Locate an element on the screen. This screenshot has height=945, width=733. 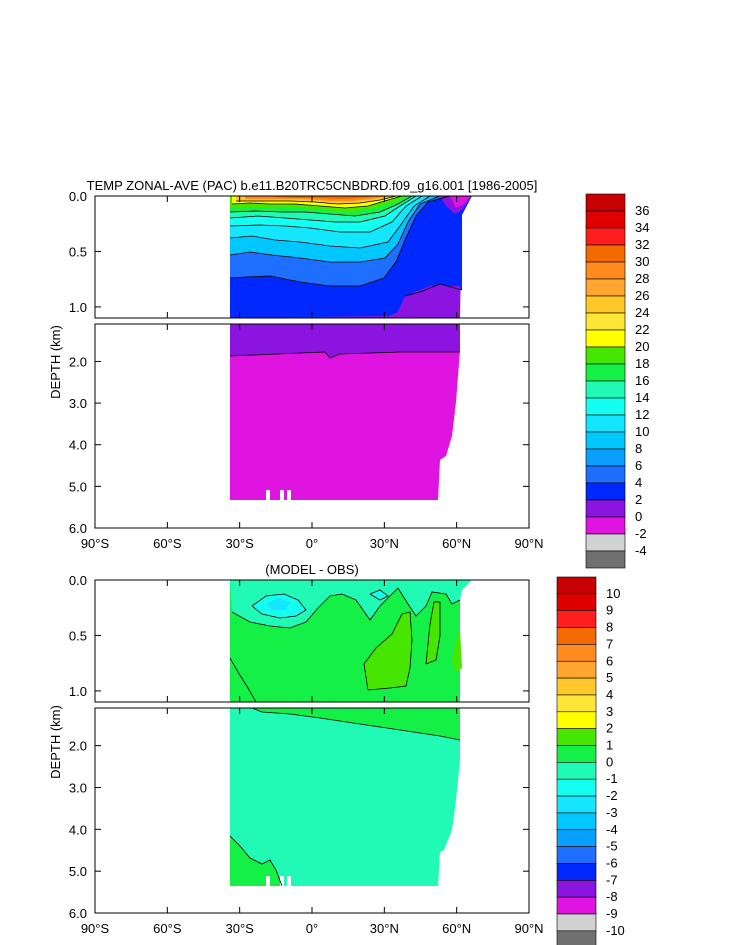
y-tick-label: 0.0 is located at coordinates (78, 196).